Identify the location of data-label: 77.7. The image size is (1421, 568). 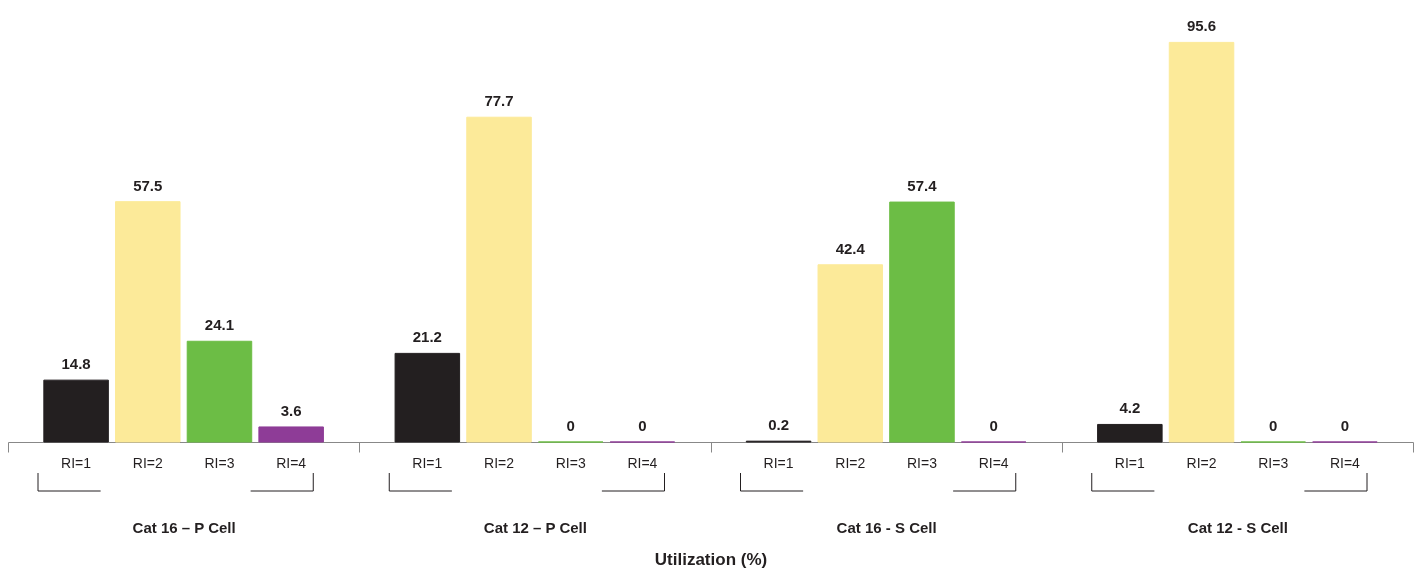
(499, 101).